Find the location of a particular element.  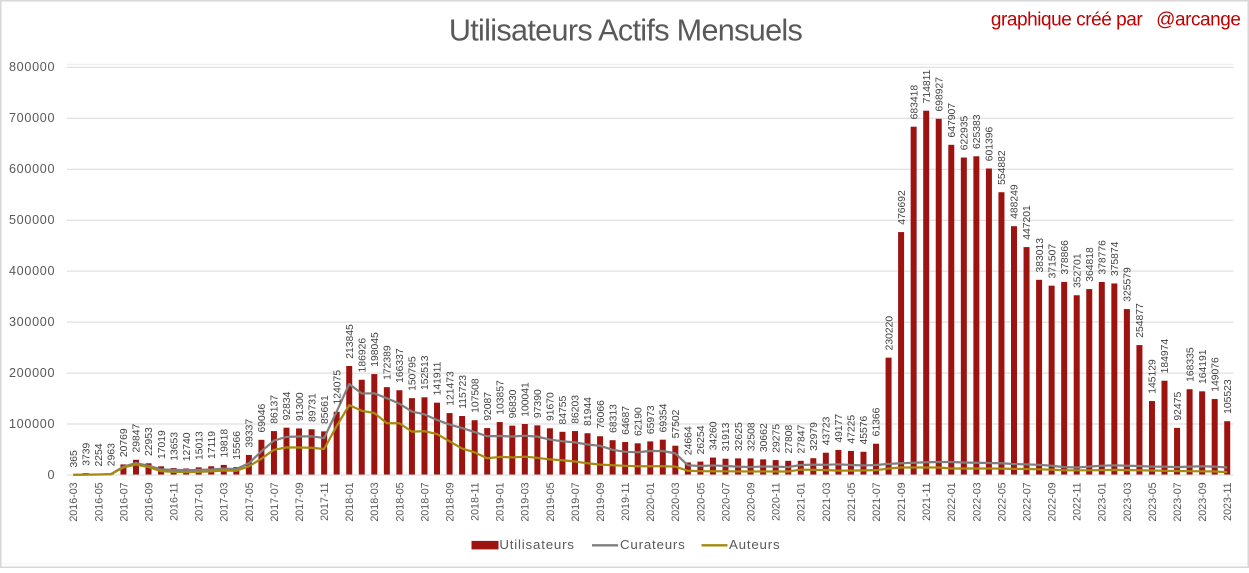

svg-text: 61366 is located at coordinates (877, 421).